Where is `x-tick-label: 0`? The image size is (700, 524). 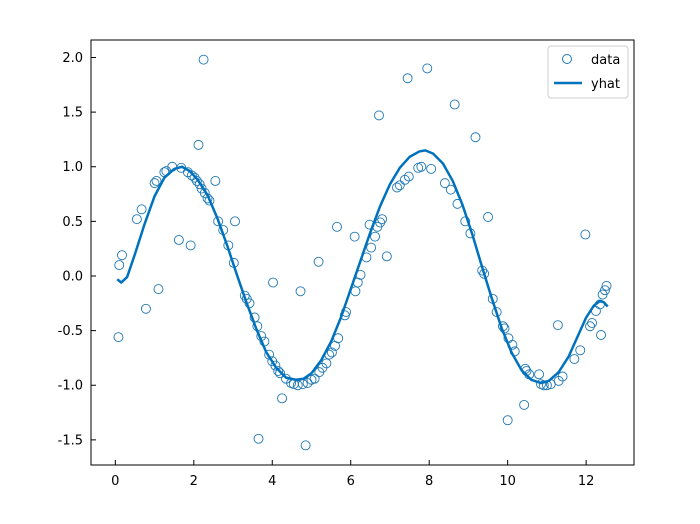 x-tick-label: 0 is located at coordinates (115, 481).